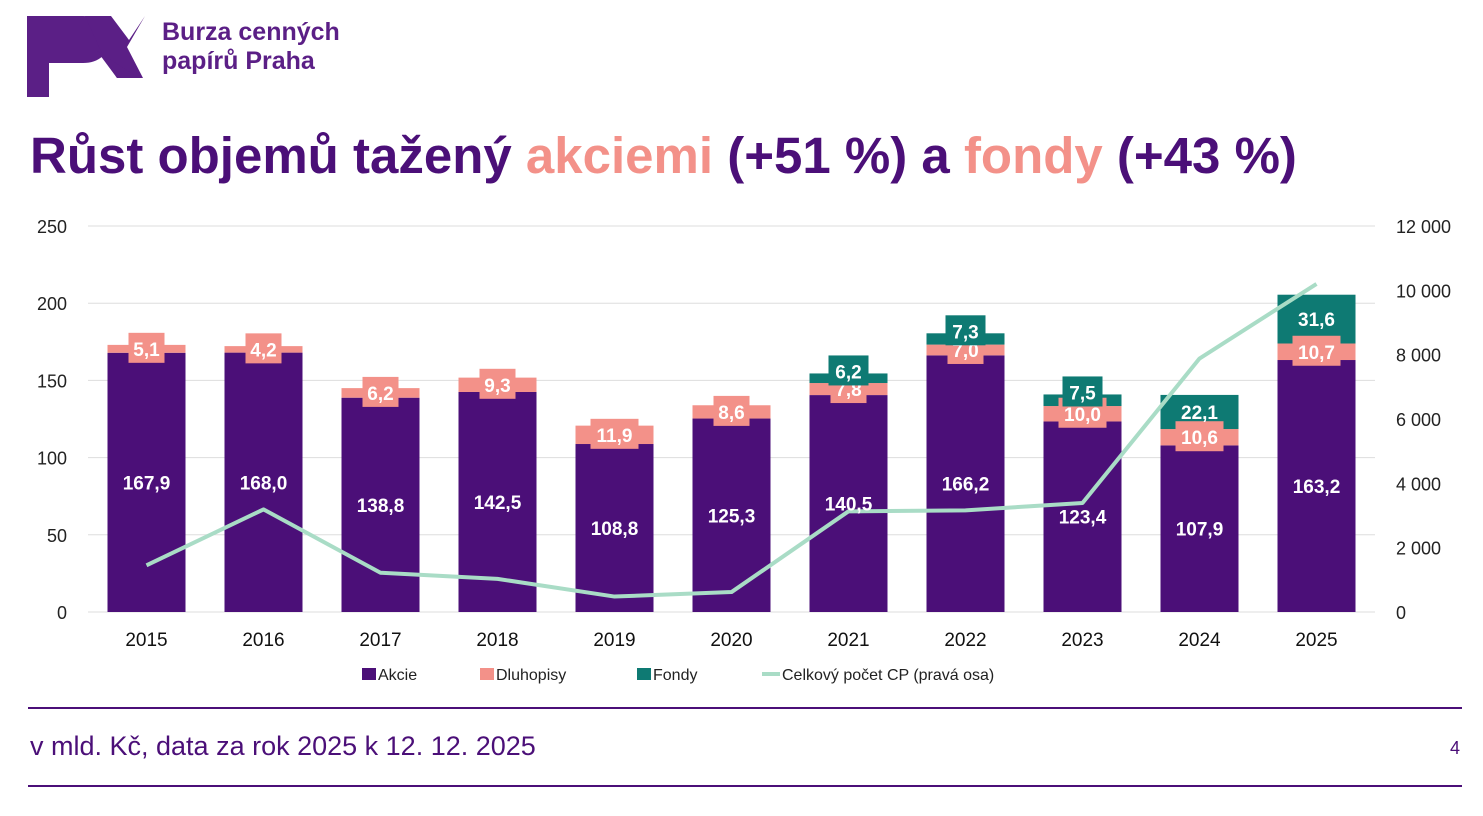 The image size is (1483, 816). I want to click on data-label-akcie: 108,8, so click(615, 529).